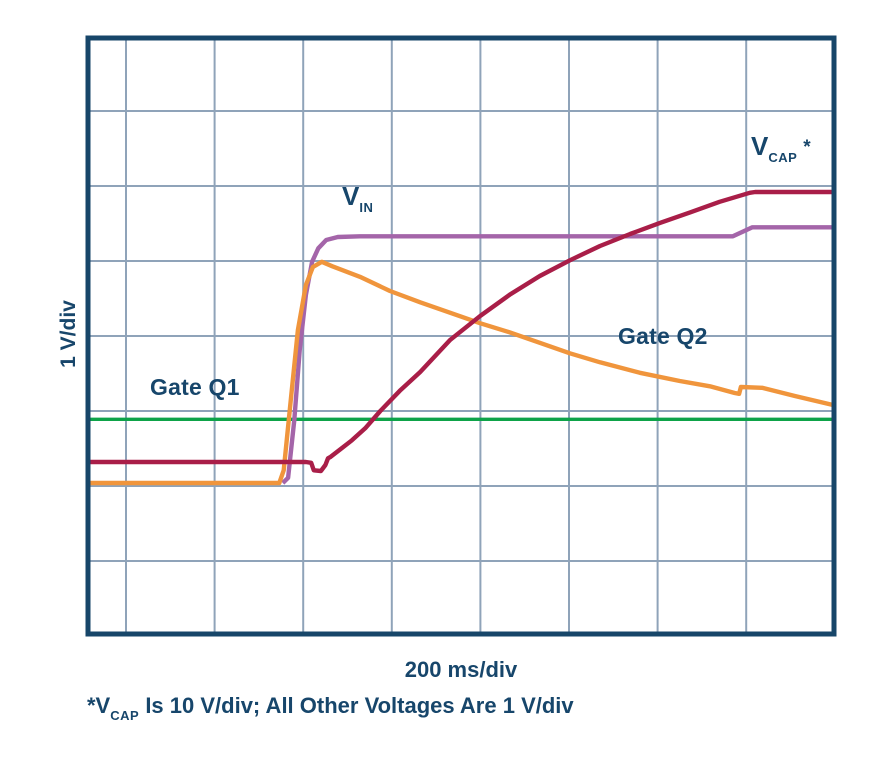 The image size is (884, 779). Describe the element at coordinates (807, 147) in the screenshot. I see `vcap-trace-label-asterisk: *` at that location.